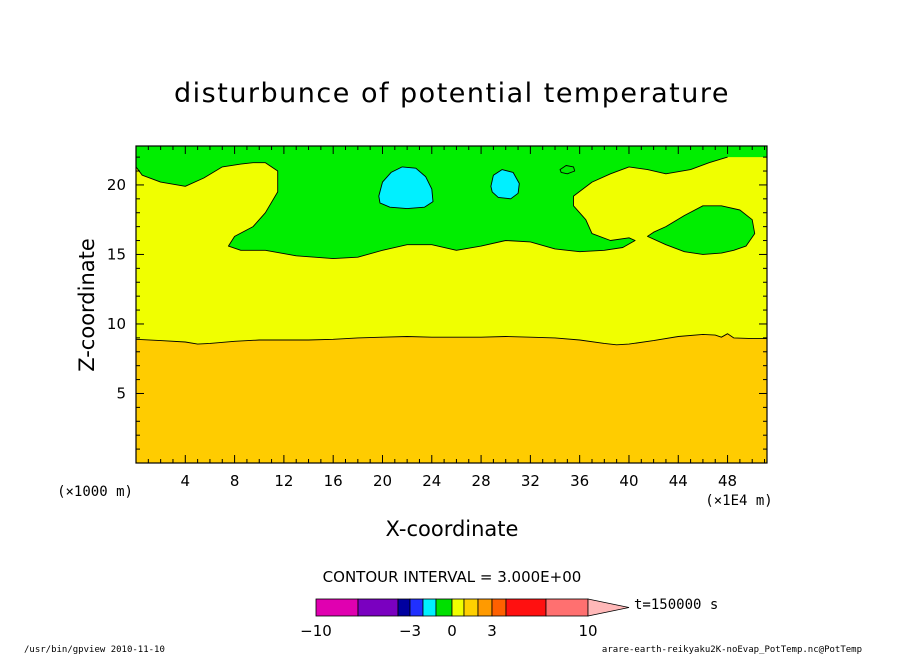  I want to click on x-unit-left: (×1000 m), so click(95, 492).